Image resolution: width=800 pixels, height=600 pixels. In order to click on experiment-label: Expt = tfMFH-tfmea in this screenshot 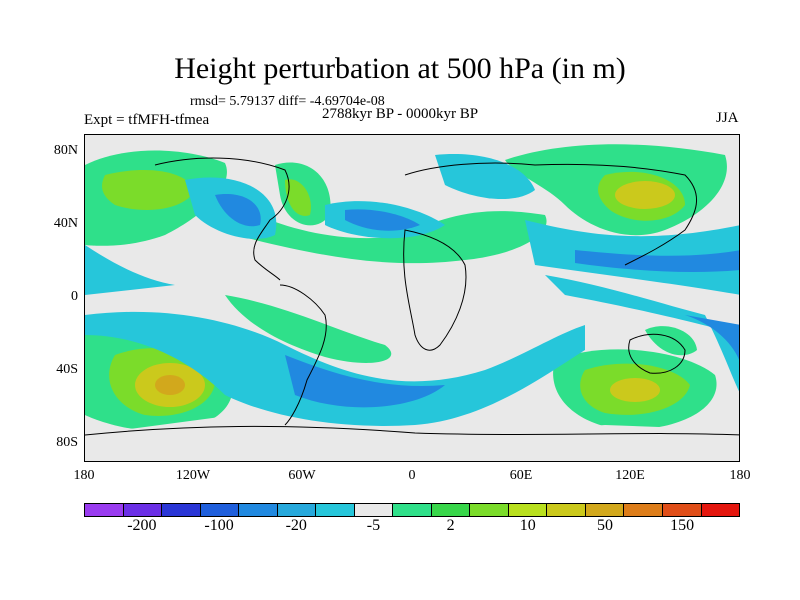, I will do `click(147, 120)`.